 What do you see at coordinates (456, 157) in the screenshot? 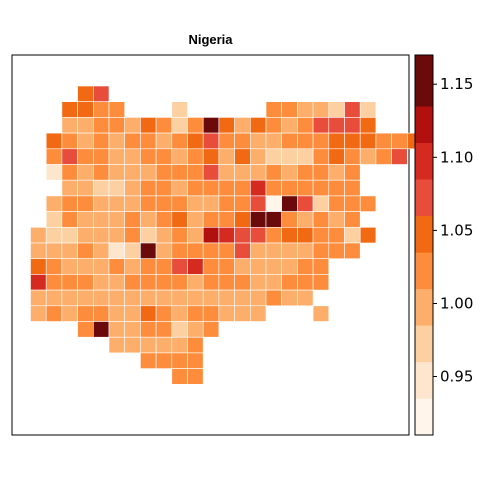
I see `legend-tick-label: 1.10` at bounding box center [456, 157].